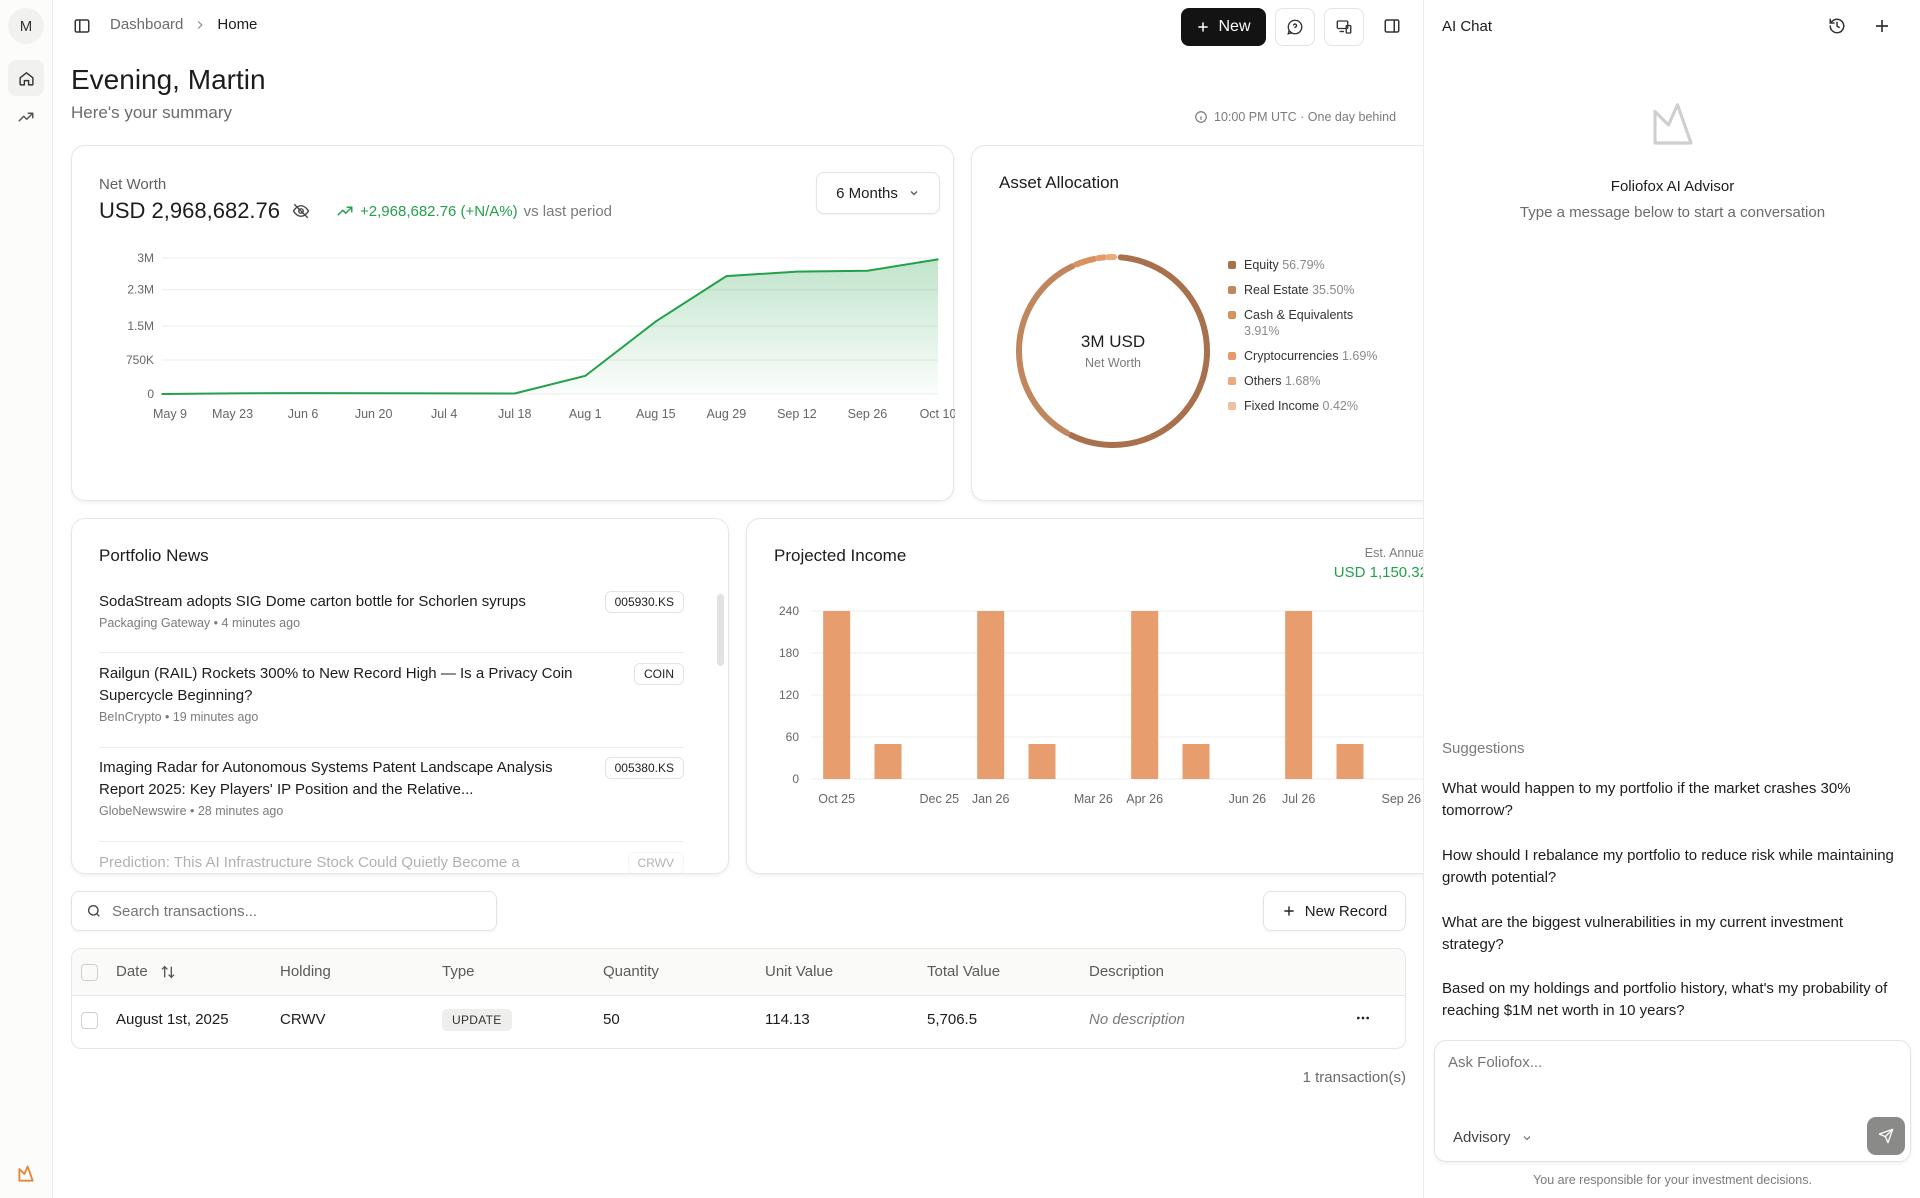 The image size is (1920, 1198). What do you see at coordinates (1282, 406) in the screenshot?
I see `legend-name: Fixed Income` at bounding box center [1282, 406].